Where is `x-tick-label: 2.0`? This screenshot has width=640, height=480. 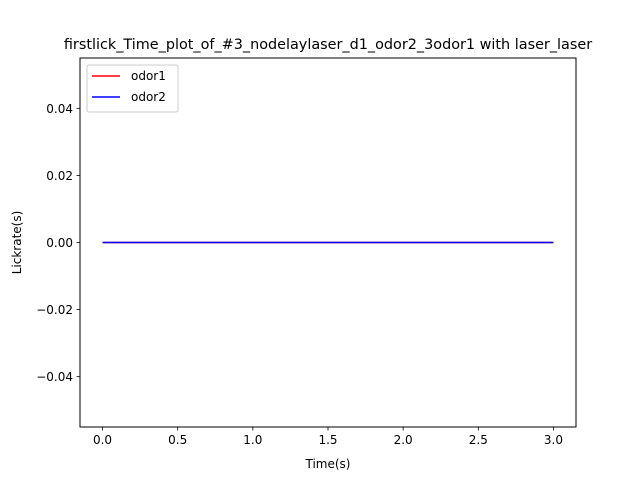 x-tick-label: 2.0 is located at coordinates (403, 440).